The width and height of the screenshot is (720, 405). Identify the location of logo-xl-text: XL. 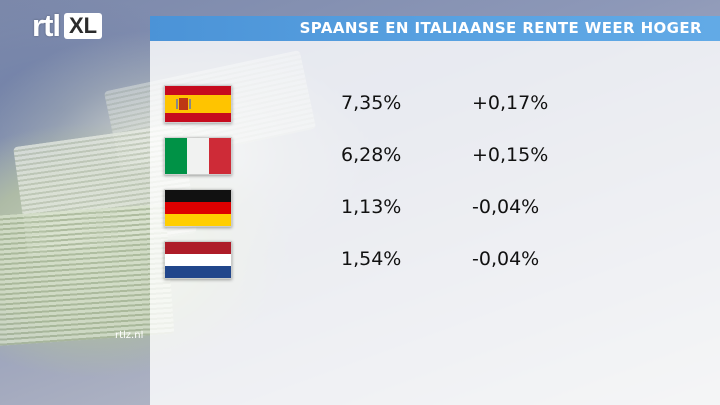
(83, 26).